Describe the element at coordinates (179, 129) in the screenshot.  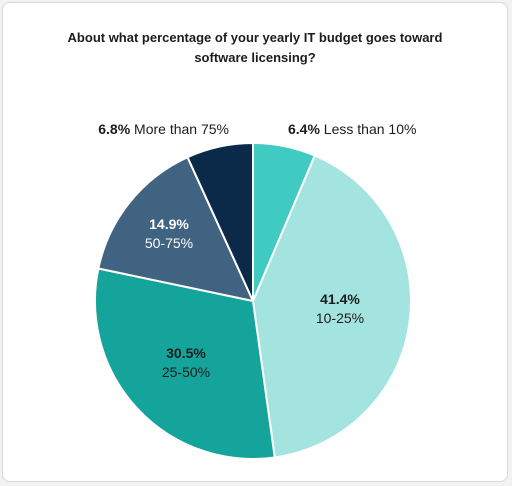
I see `slice-category-5: More than 75%` at that location.